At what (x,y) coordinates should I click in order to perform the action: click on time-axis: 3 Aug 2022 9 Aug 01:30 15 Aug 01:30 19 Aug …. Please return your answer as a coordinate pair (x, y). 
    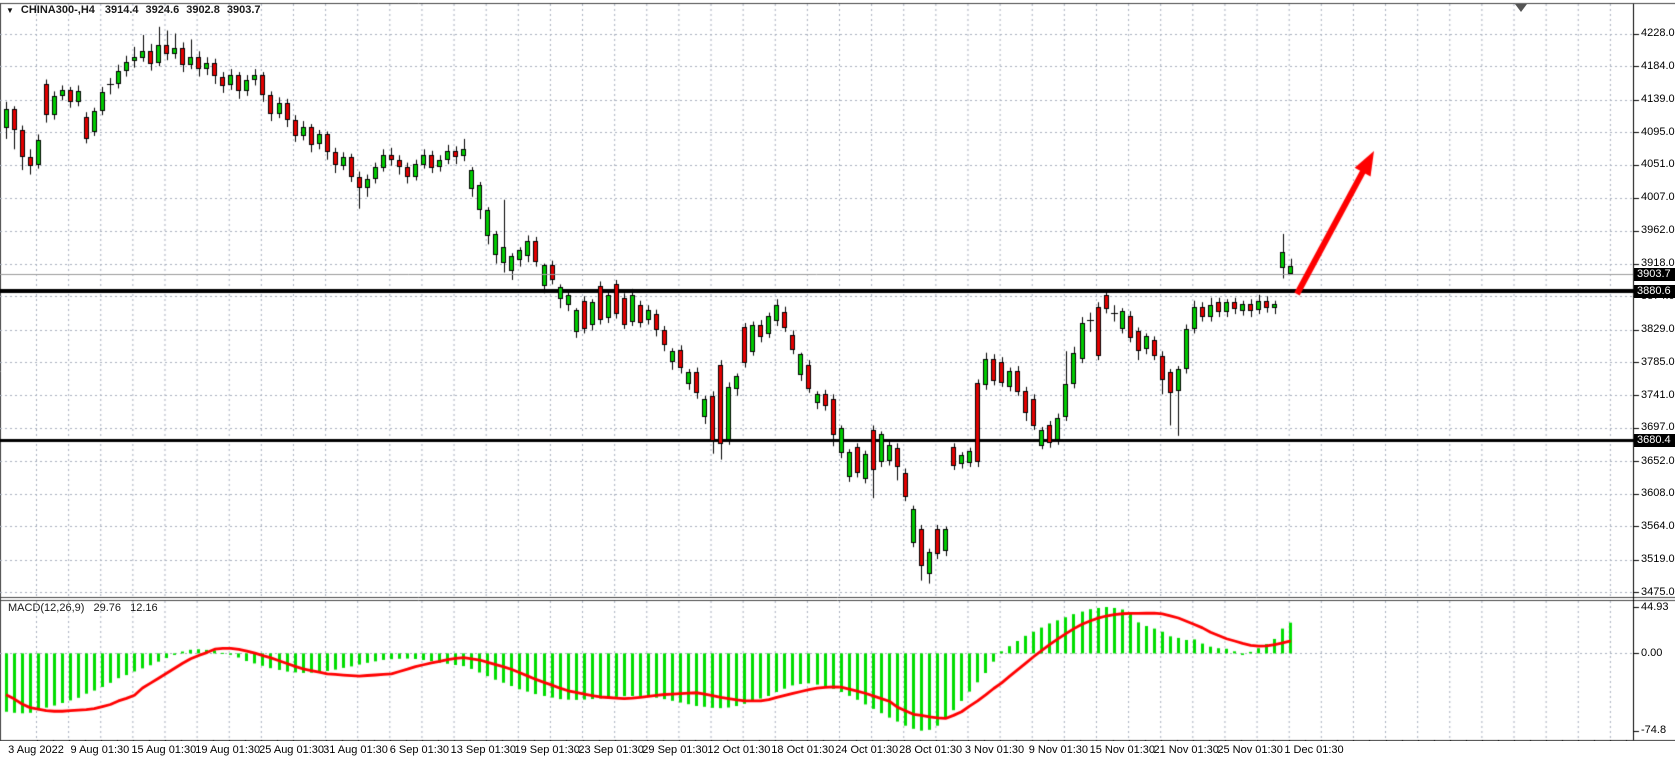
    Looking at the image, I should click on (837, 752).